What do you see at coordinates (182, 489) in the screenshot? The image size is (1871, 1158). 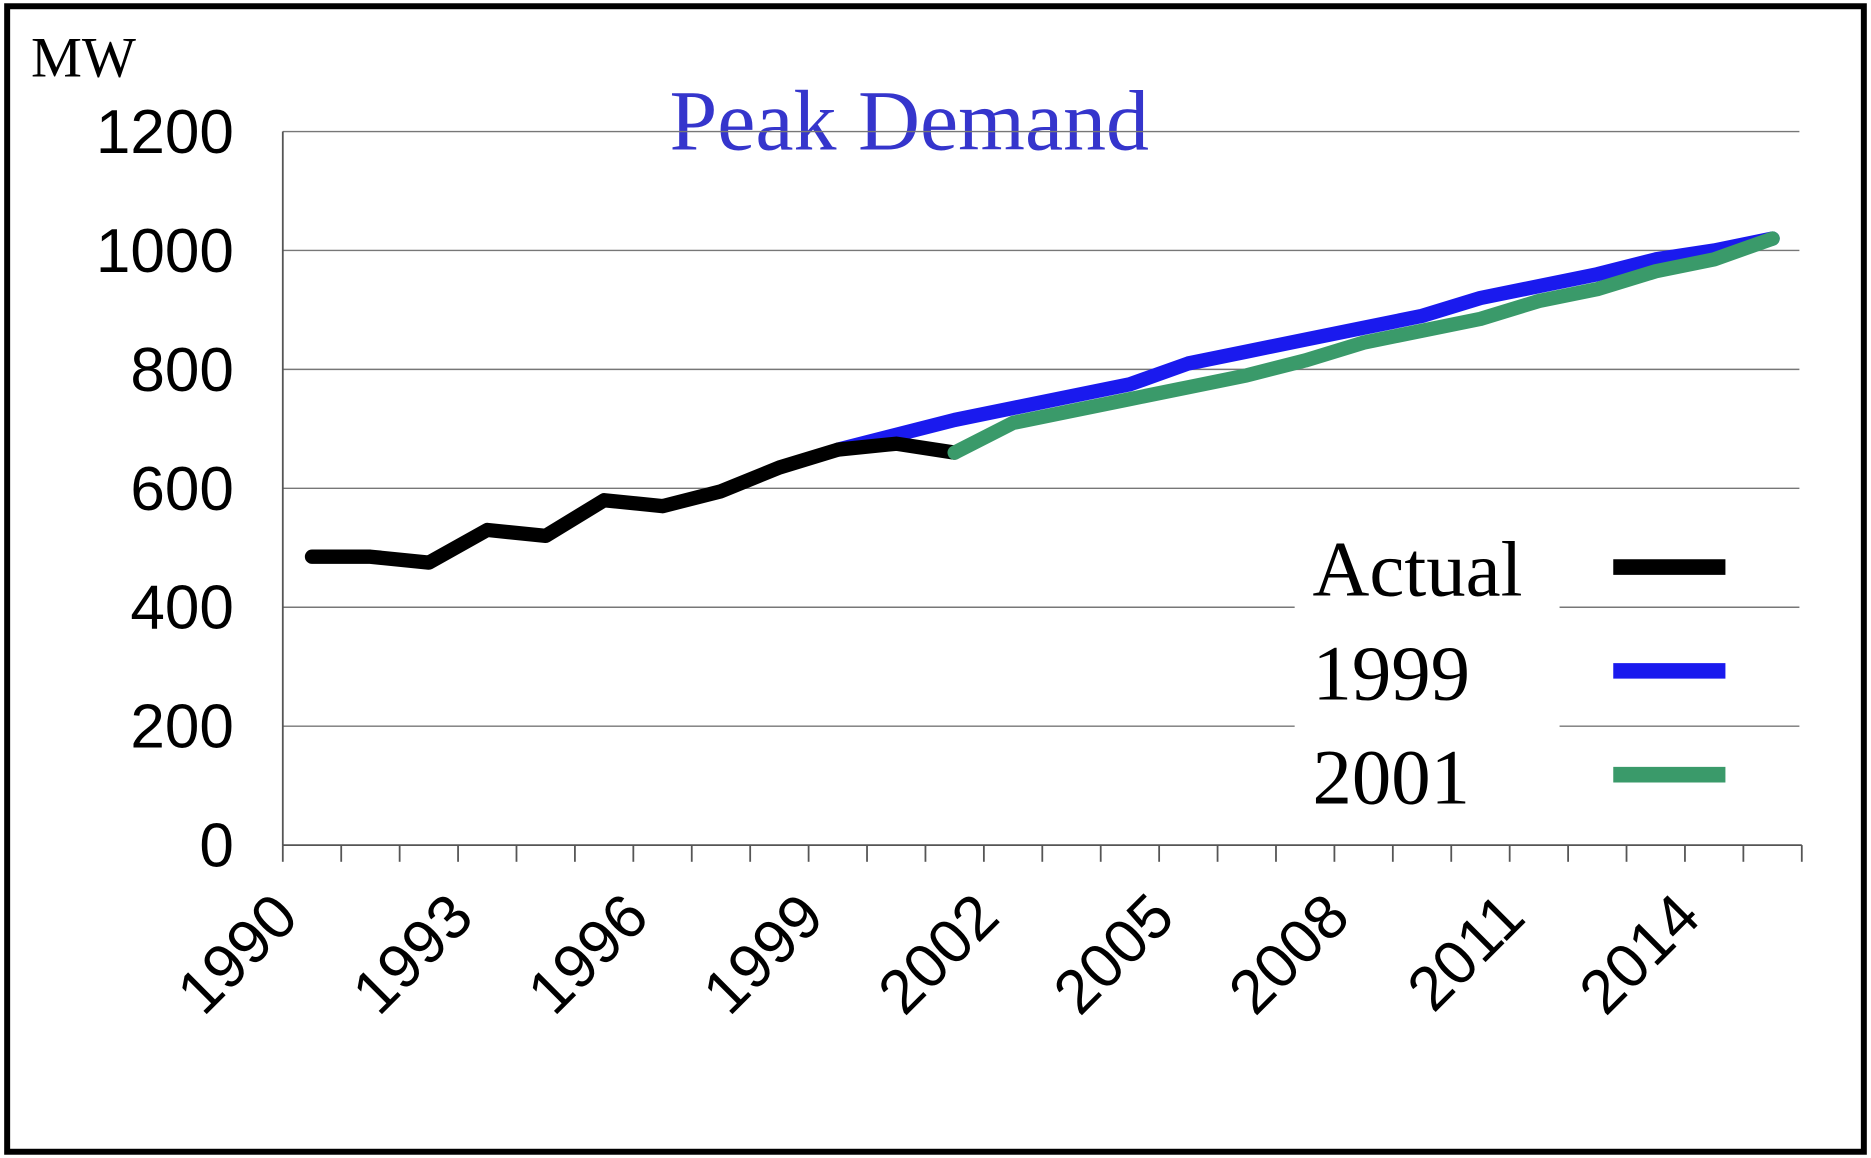 I see `y-tick-label: 600` at bounding box center [182, 489].